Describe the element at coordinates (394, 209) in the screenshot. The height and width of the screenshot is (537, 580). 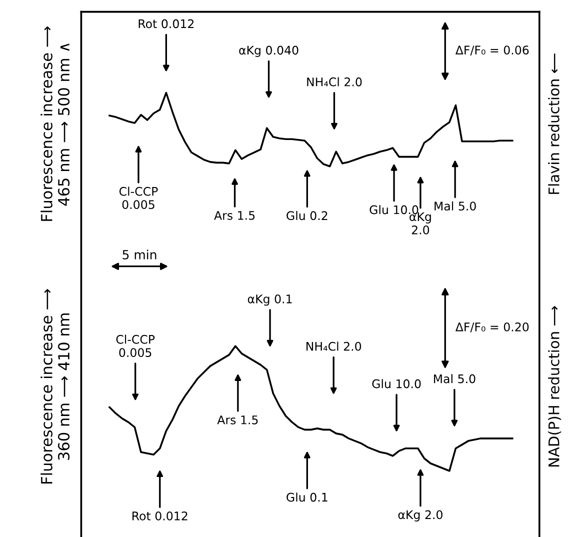
I see `text: Glu 10.0` at that location.